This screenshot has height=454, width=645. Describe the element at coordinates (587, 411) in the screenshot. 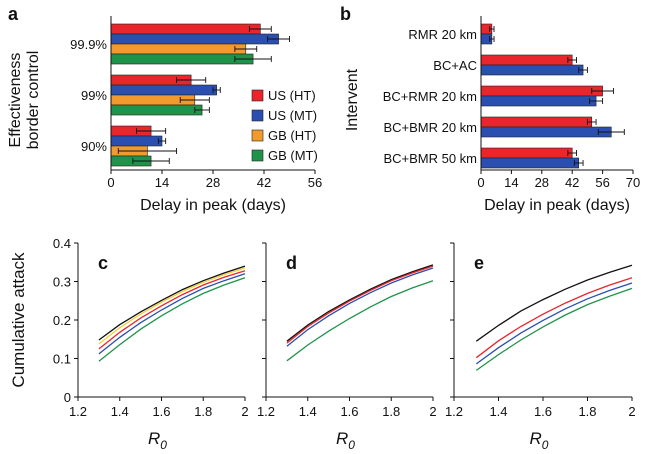

I see `x-tick-label-e: 1.8` at that location.